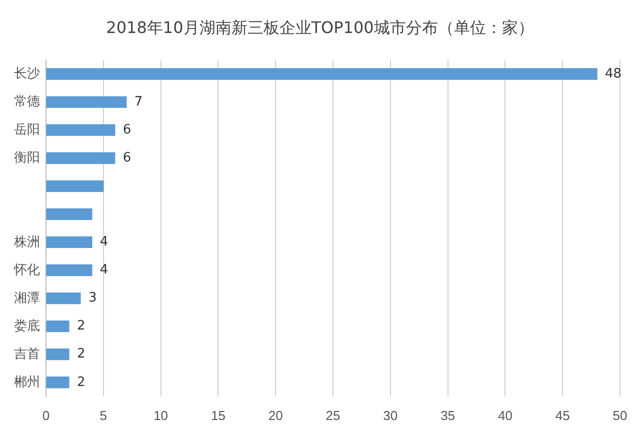 Image resolution: width=640 pixels, height=446 pixels. What do you see at coordinates (161, 415) in the screenshot?
I see `x-tick-label: 10` at bounding box center [161, 415].